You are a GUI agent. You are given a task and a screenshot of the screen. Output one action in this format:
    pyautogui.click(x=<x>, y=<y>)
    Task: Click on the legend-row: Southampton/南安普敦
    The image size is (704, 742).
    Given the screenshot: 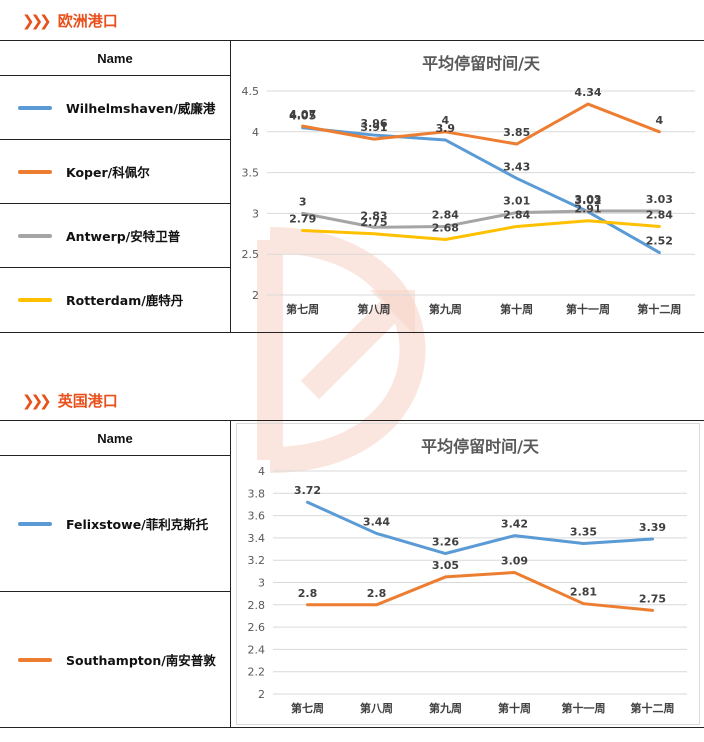 What is the action you would take?
    pyautogui.click(x=115, y=659)
    